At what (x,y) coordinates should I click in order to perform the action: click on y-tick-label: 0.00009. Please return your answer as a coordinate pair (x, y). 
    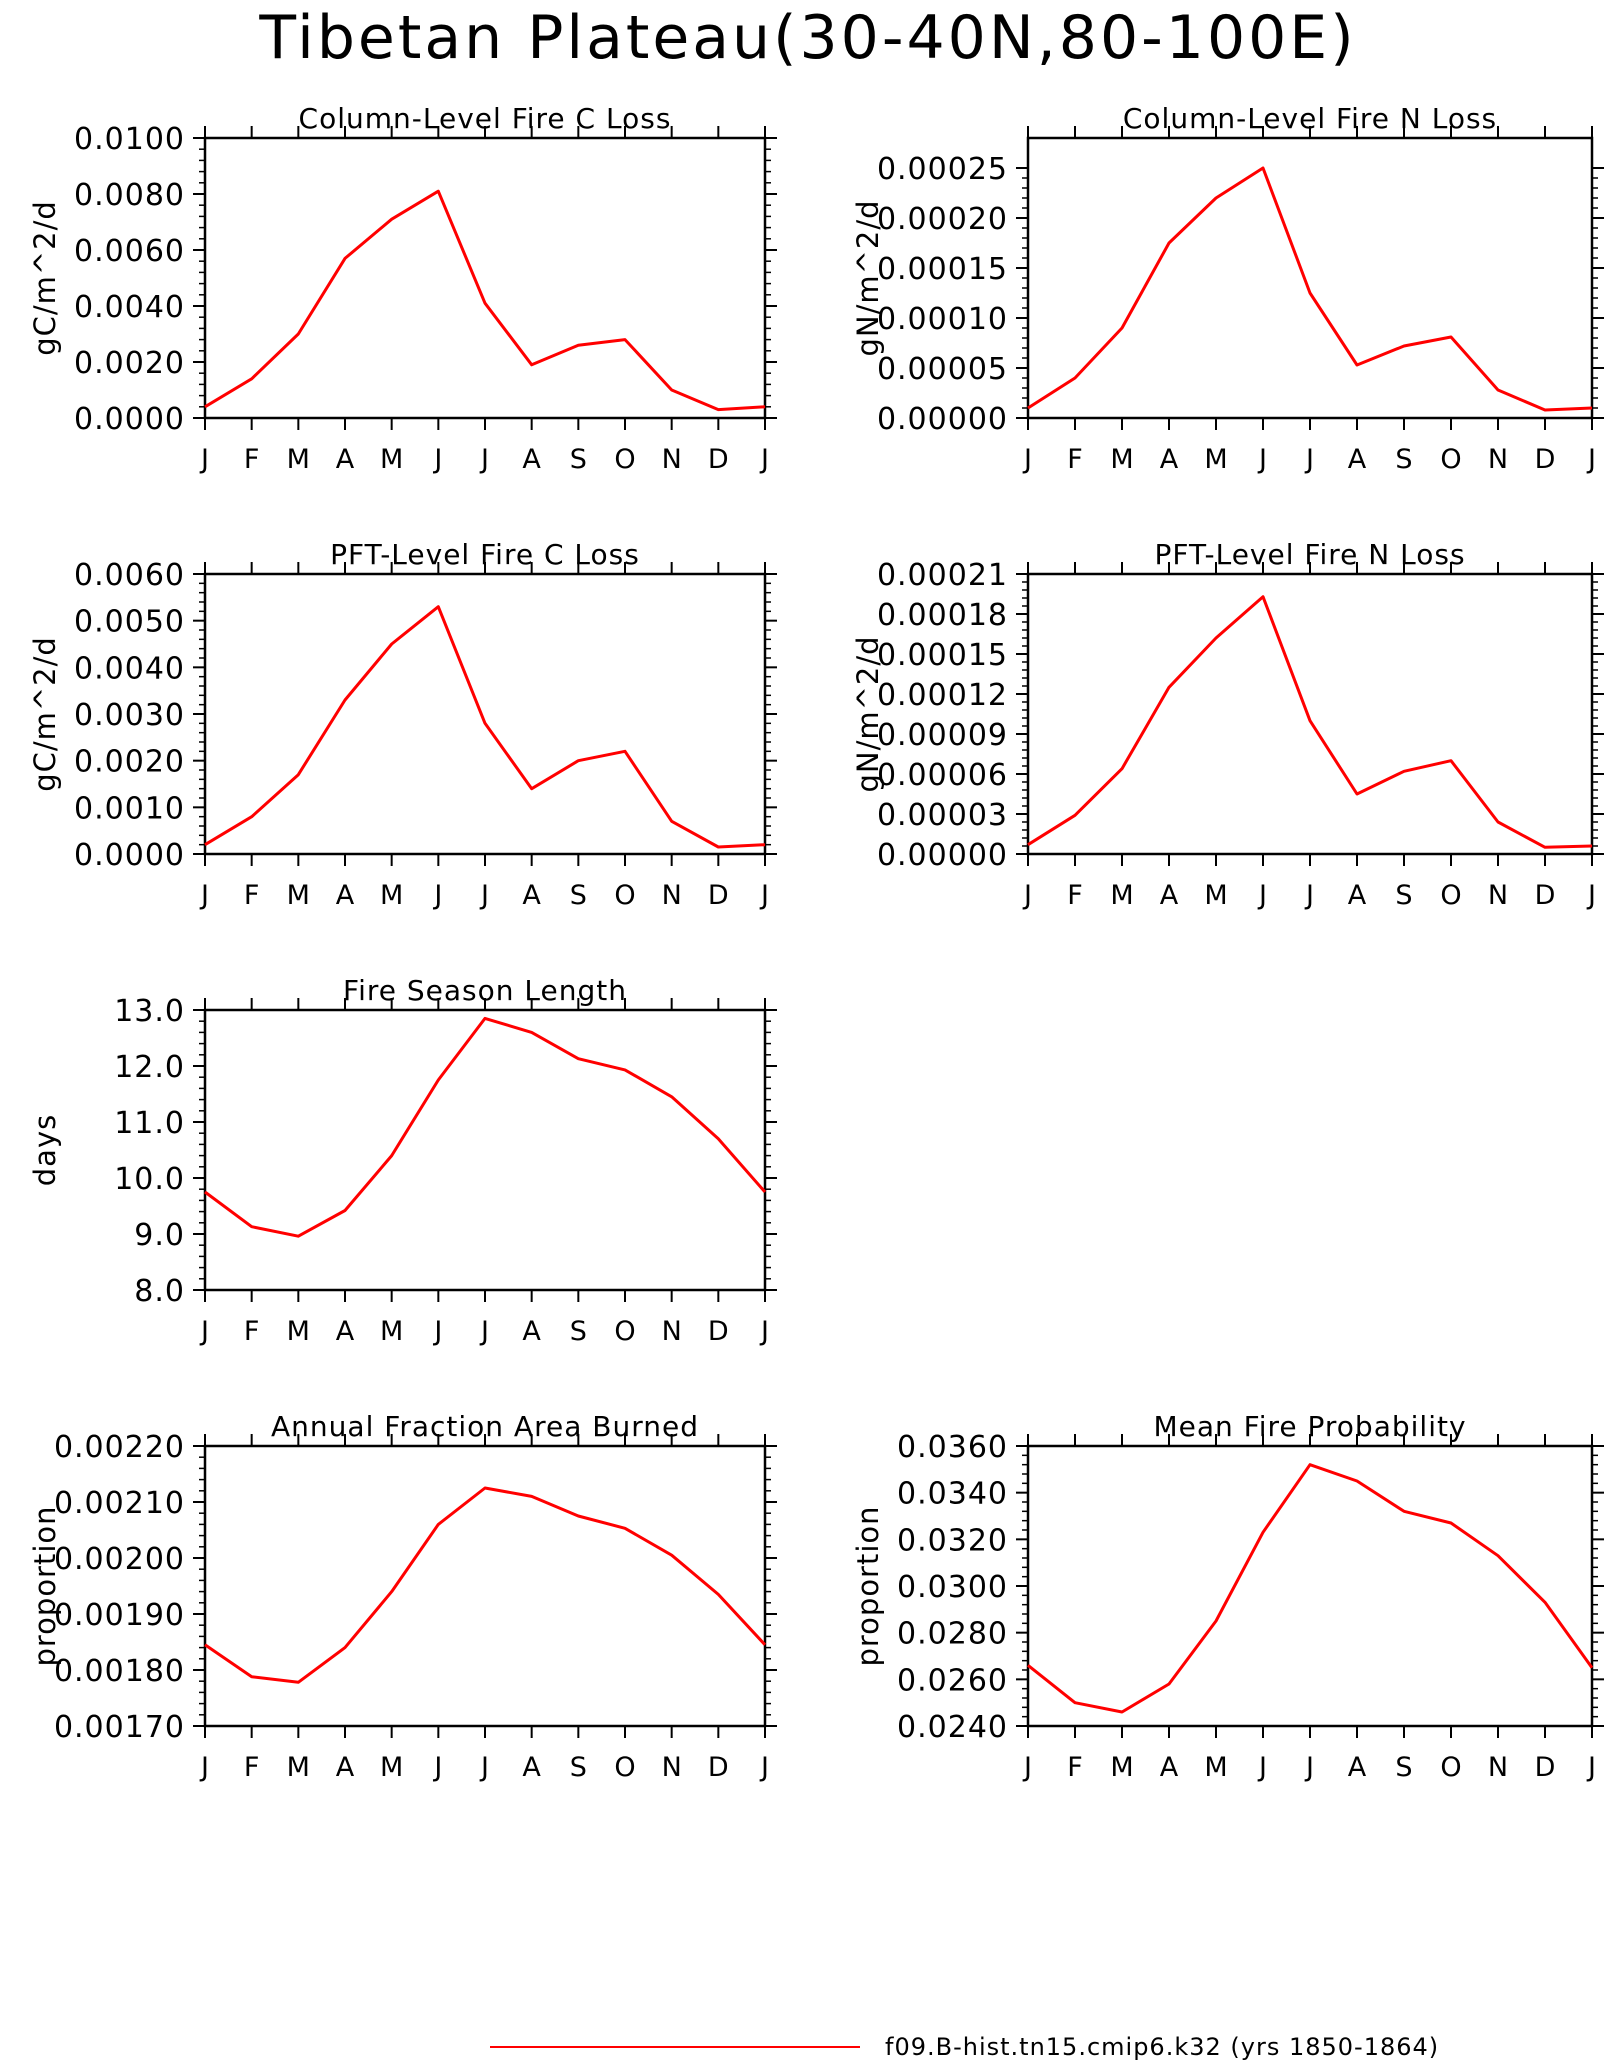
    Looking at the image, I should click on (942, 735).